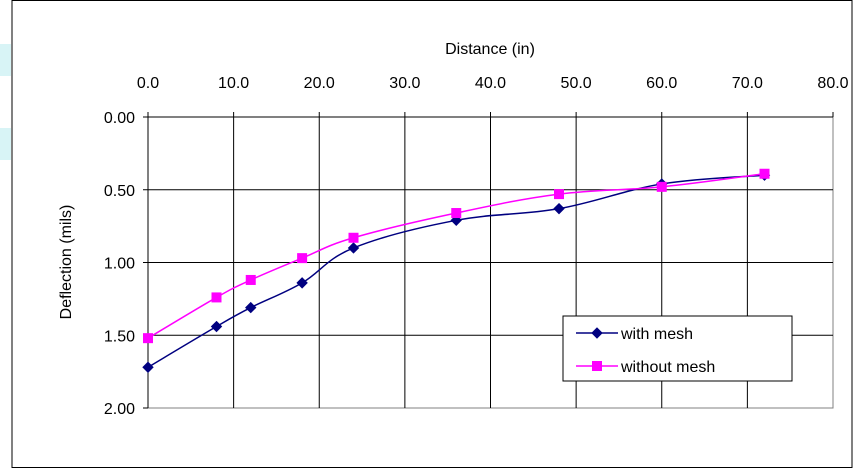 The image size is (853, 468). Describe the element at coordinates (233, 83) in the screenshot. I see `x-tick-label: 10.0` at that location.